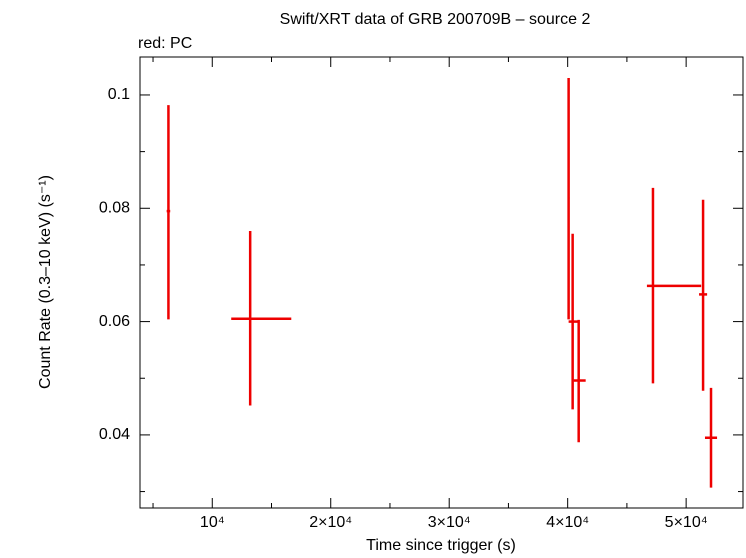 The width and height of the screenshot is (746, 558). Describe the element at coordinates (114, 321) in the screenshot. I see `y-tick-label: 0.06` at that location.